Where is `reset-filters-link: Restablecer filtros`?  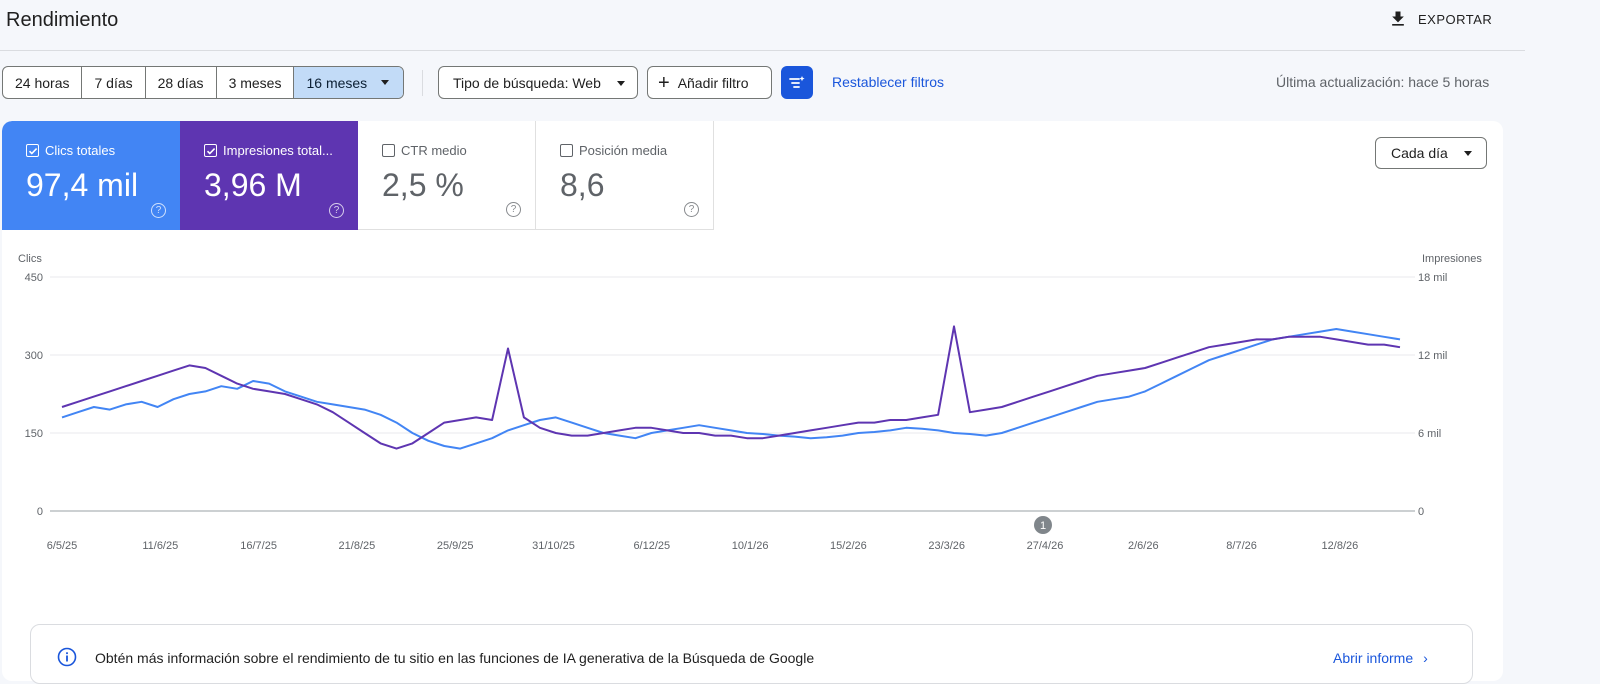
reset-filters-link: Restablecer filtros is located at coordinates (888, 82).